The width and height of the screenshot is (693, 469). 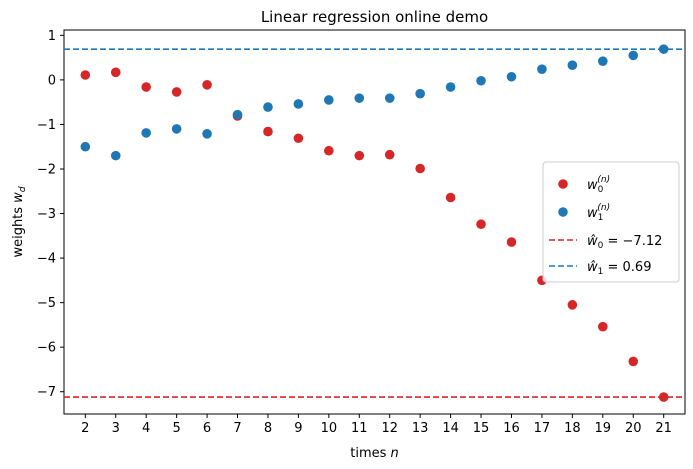 What do you see at coordinates (370, 453) in the screenshot?
I see `x-axis-label-text: times` at bounding box center [370, 453].